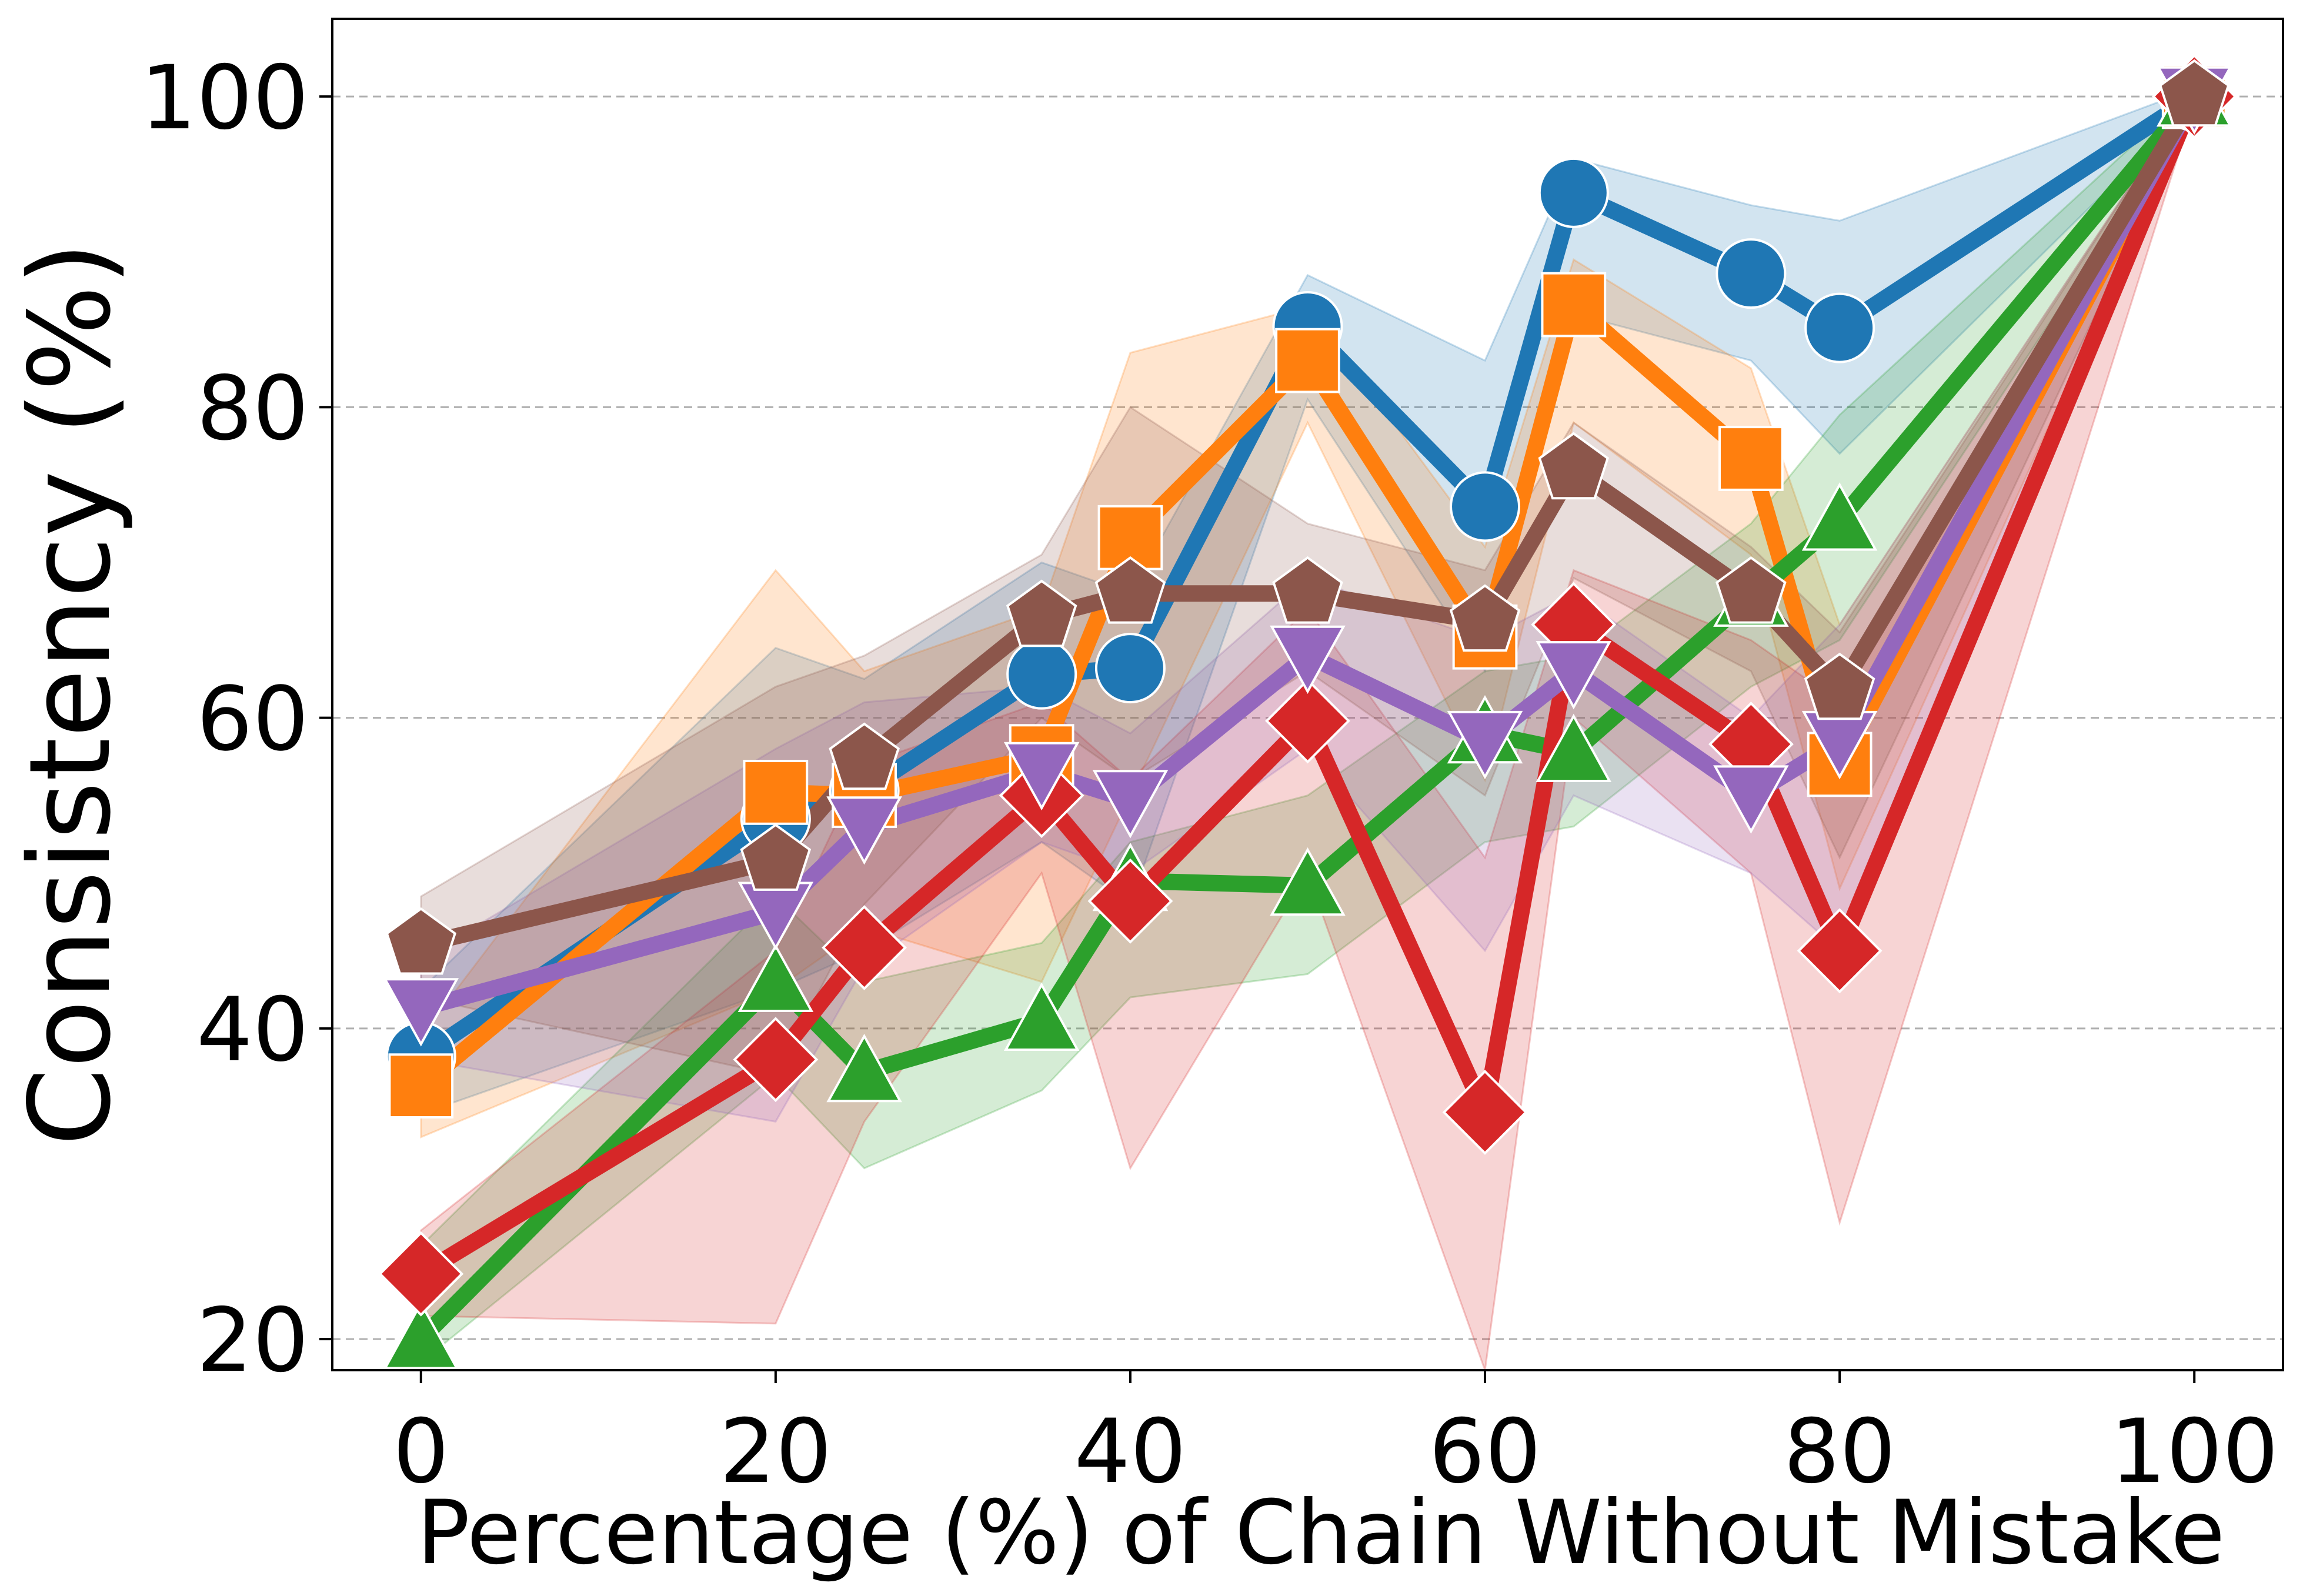 This screenshot has width=2303, height=1596. I want to click on tick-label-x-100: 100, so click(2194, 1452).